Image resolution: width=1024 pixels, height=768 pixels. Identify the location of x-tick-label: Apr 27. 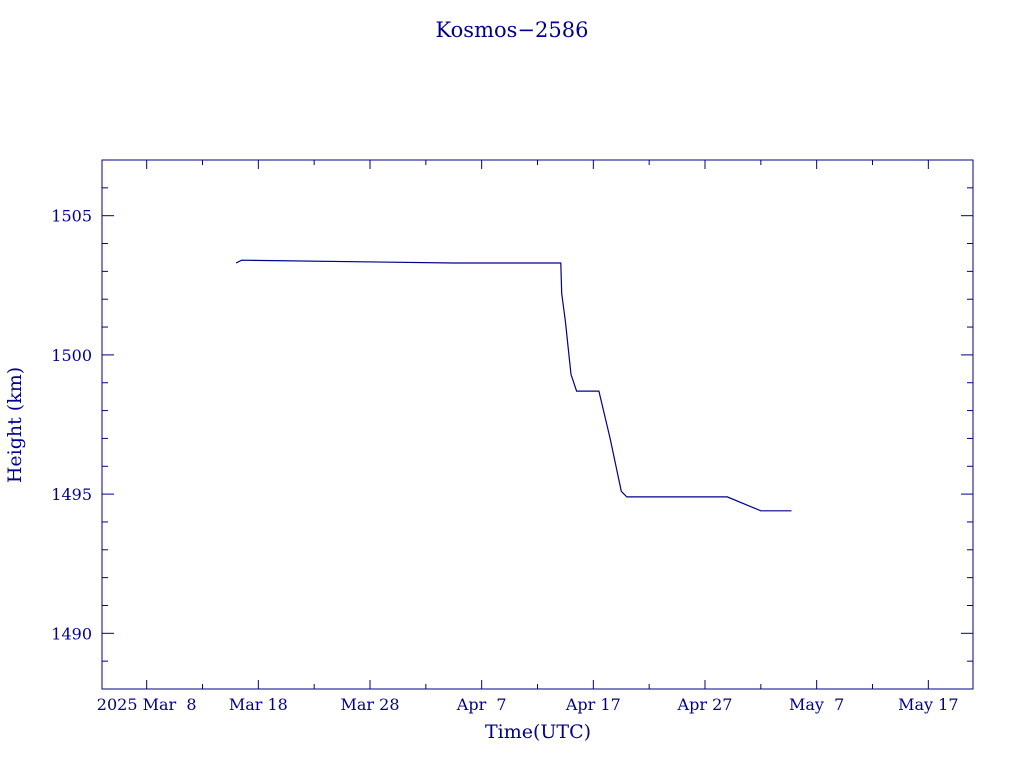
(705, 704).